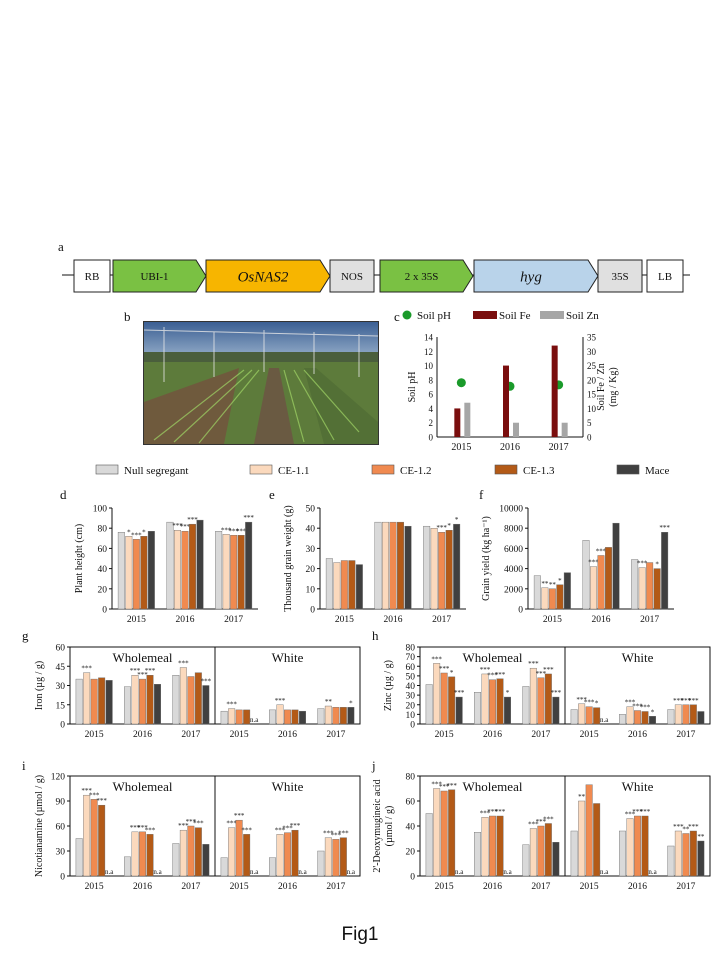 This screenshot has height=960, width=720. Describe the element at coordinates (431, 395) in the screenshot. I see `soil-ytick: 6` at that location.